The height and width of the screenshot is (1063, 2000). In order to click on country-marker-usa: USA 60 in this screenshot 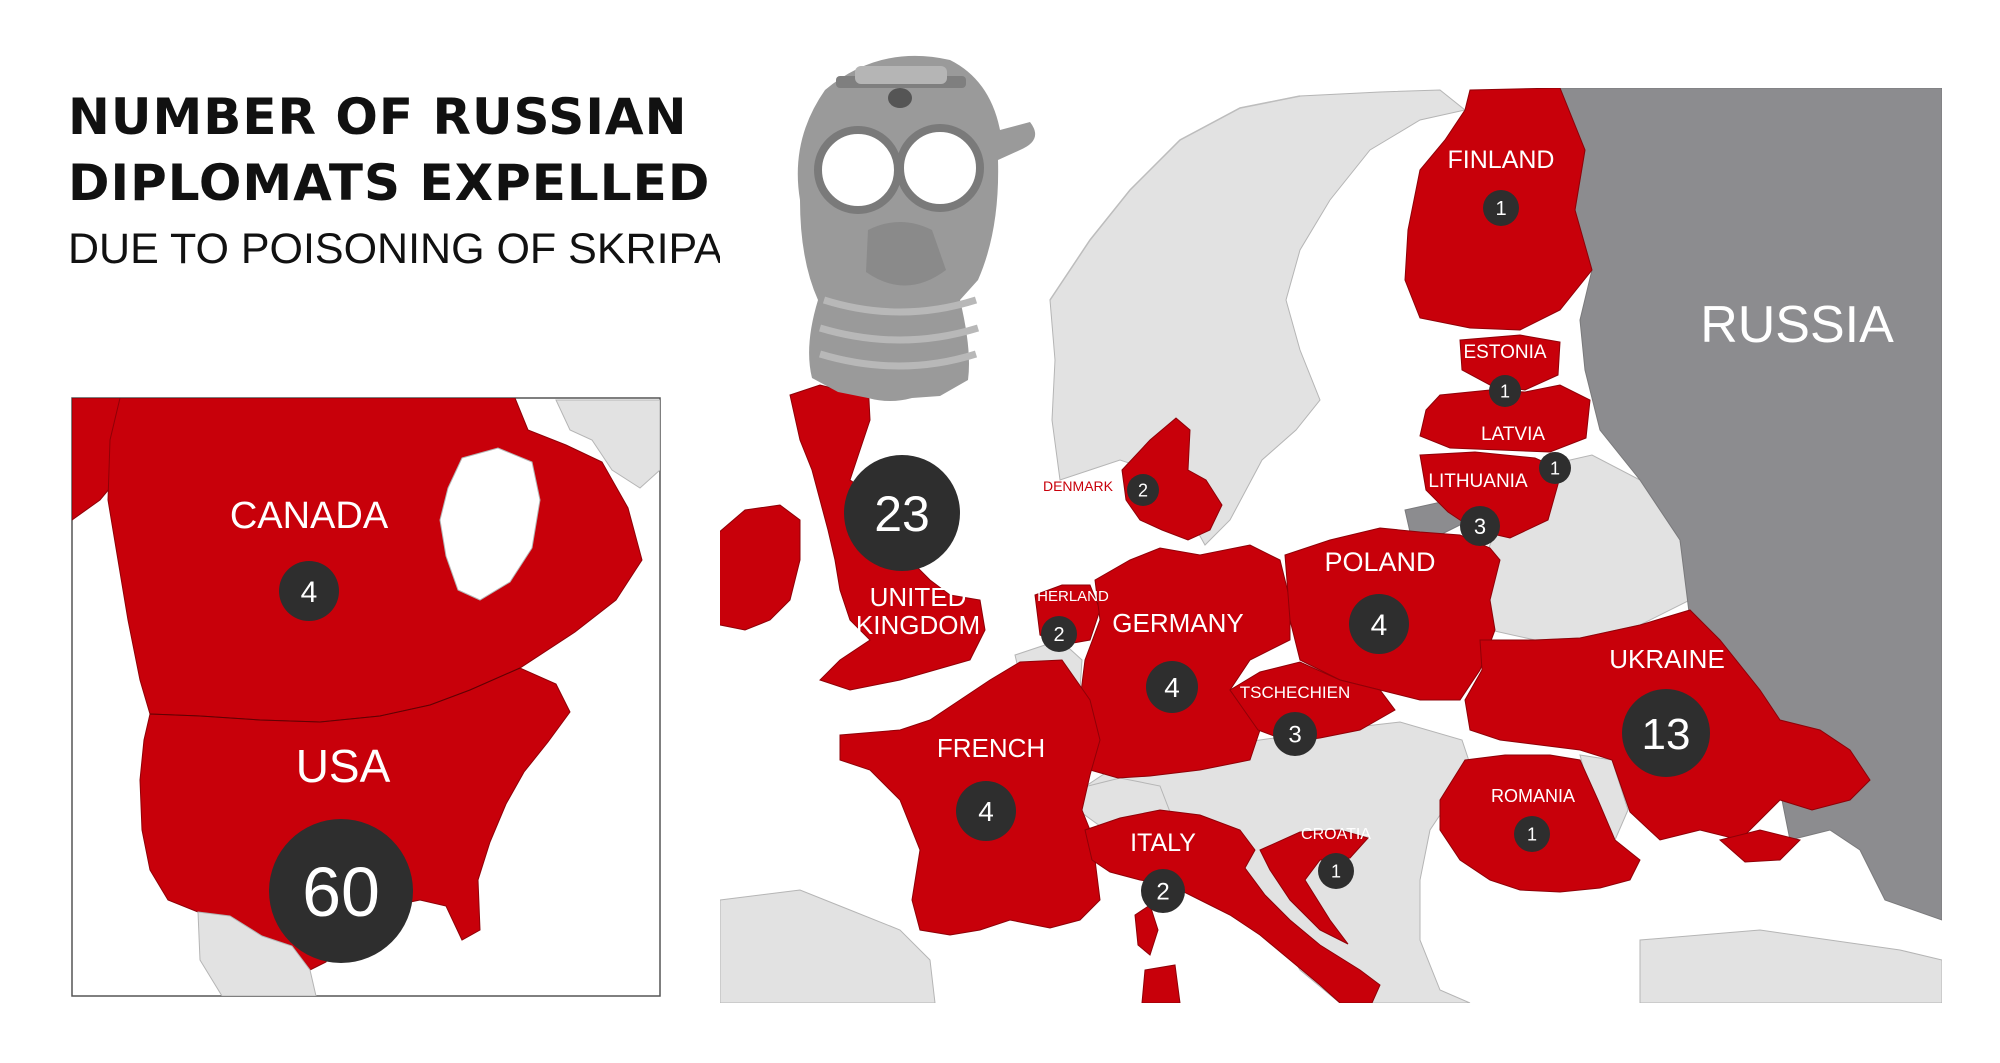, I will do `click(341, 851)`.